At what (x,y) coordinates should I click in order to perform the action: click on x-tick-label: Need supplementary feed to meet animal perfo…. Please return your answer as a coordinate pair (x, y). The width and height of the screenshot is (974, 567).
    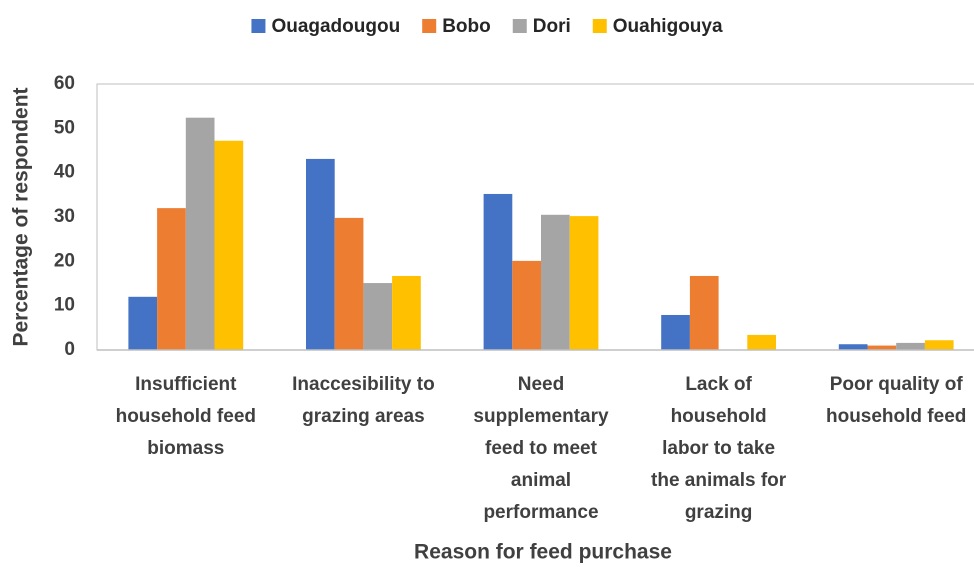
    Looking at the image, I should click on (541, 448).